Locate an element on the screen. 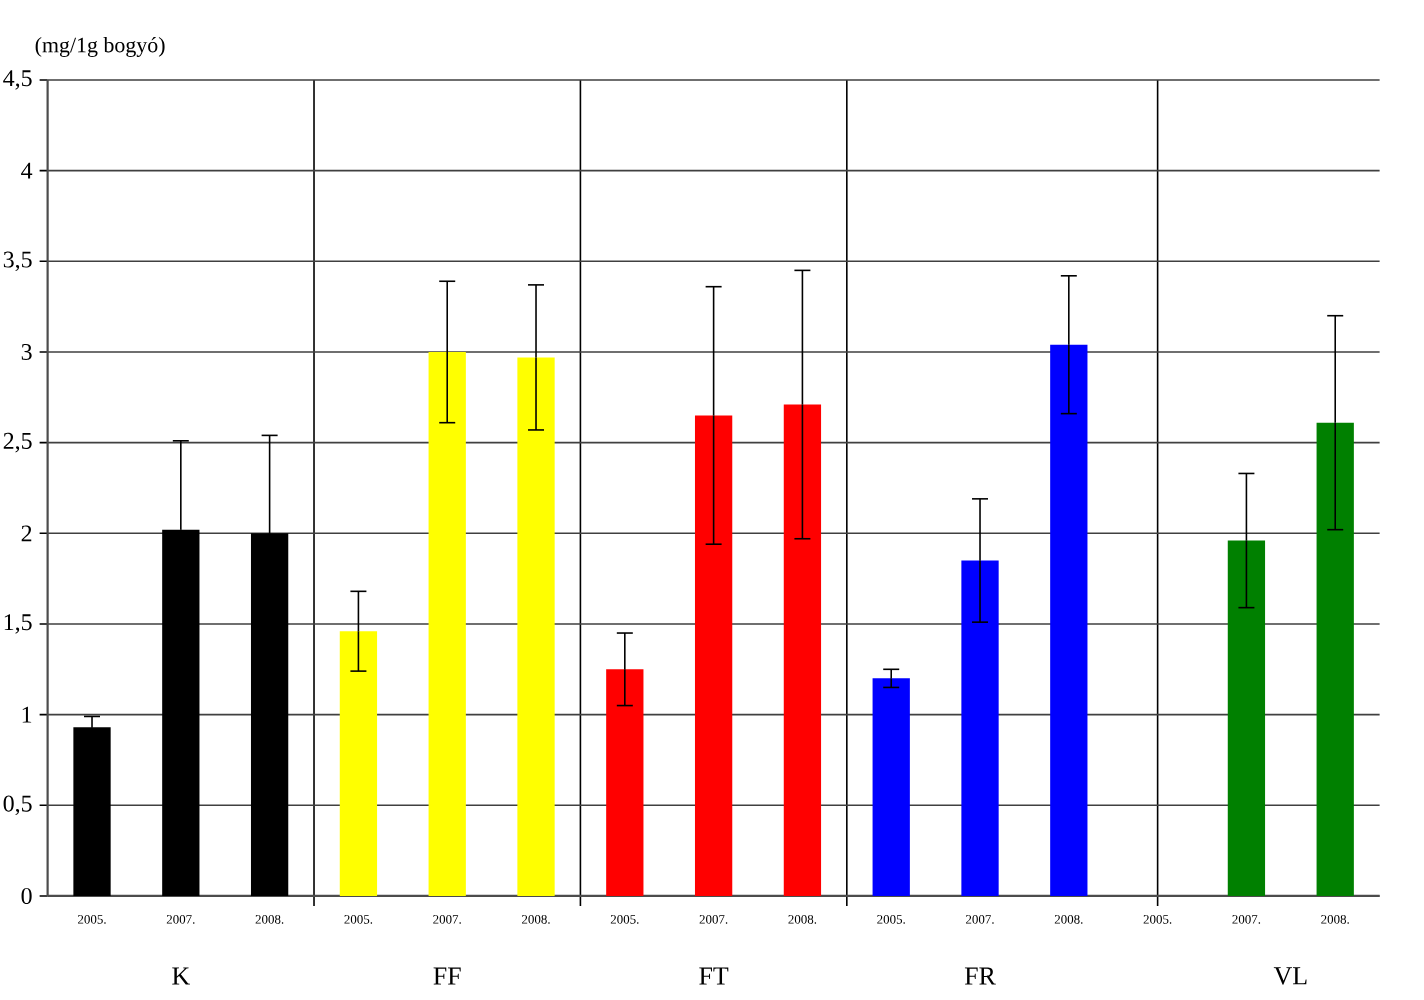 This screenshot has width=1424, height=1000. y-tick-label: 4 is located at coordinates (27, 170).